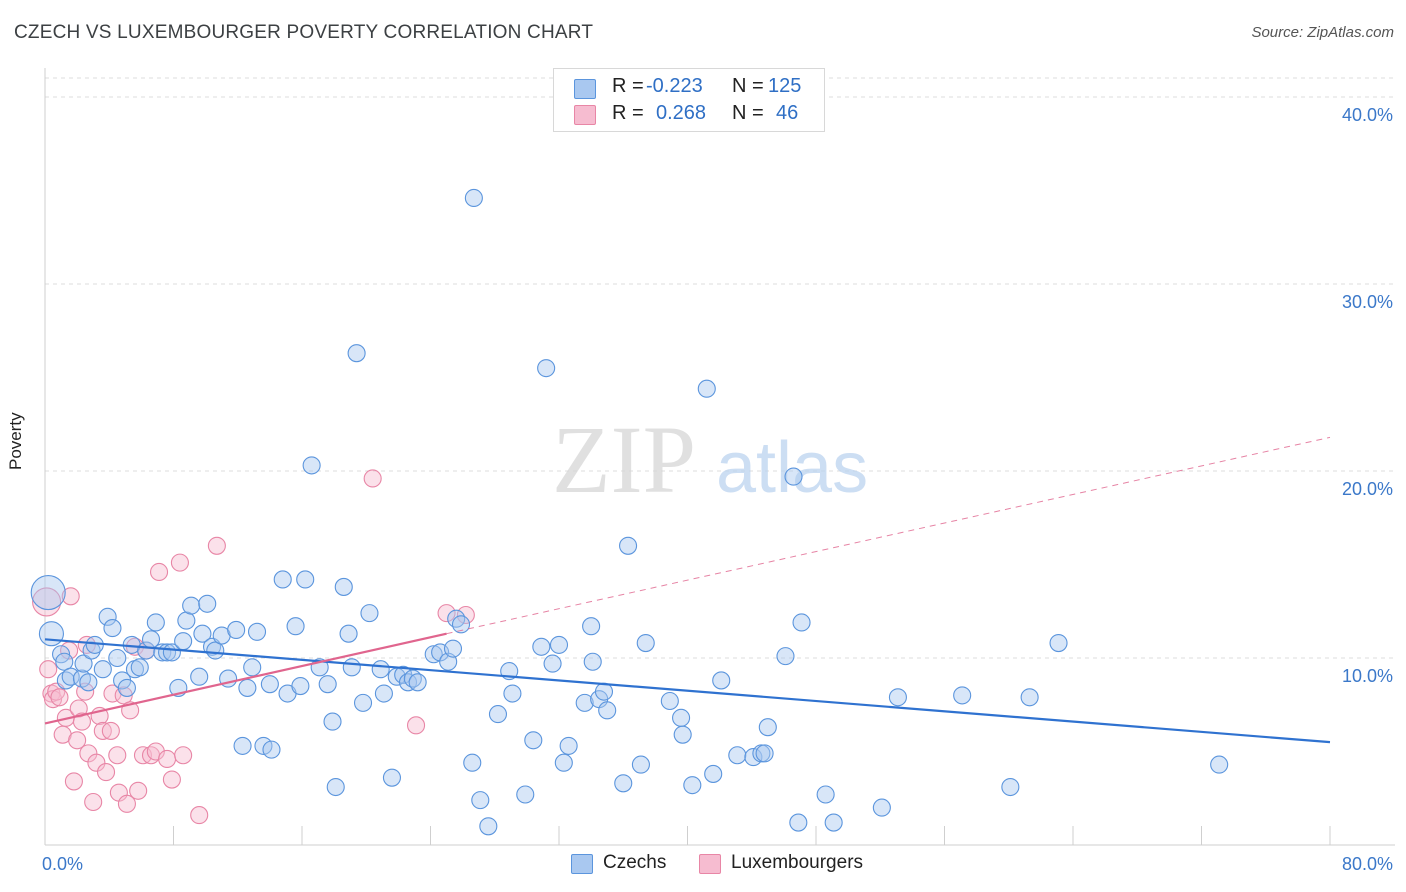 This screenshot has width=1406, height=892. Describe the element at coordinates (748, 113) in the screenshot. I see `luxembourgers-n-label: N =` at that location.